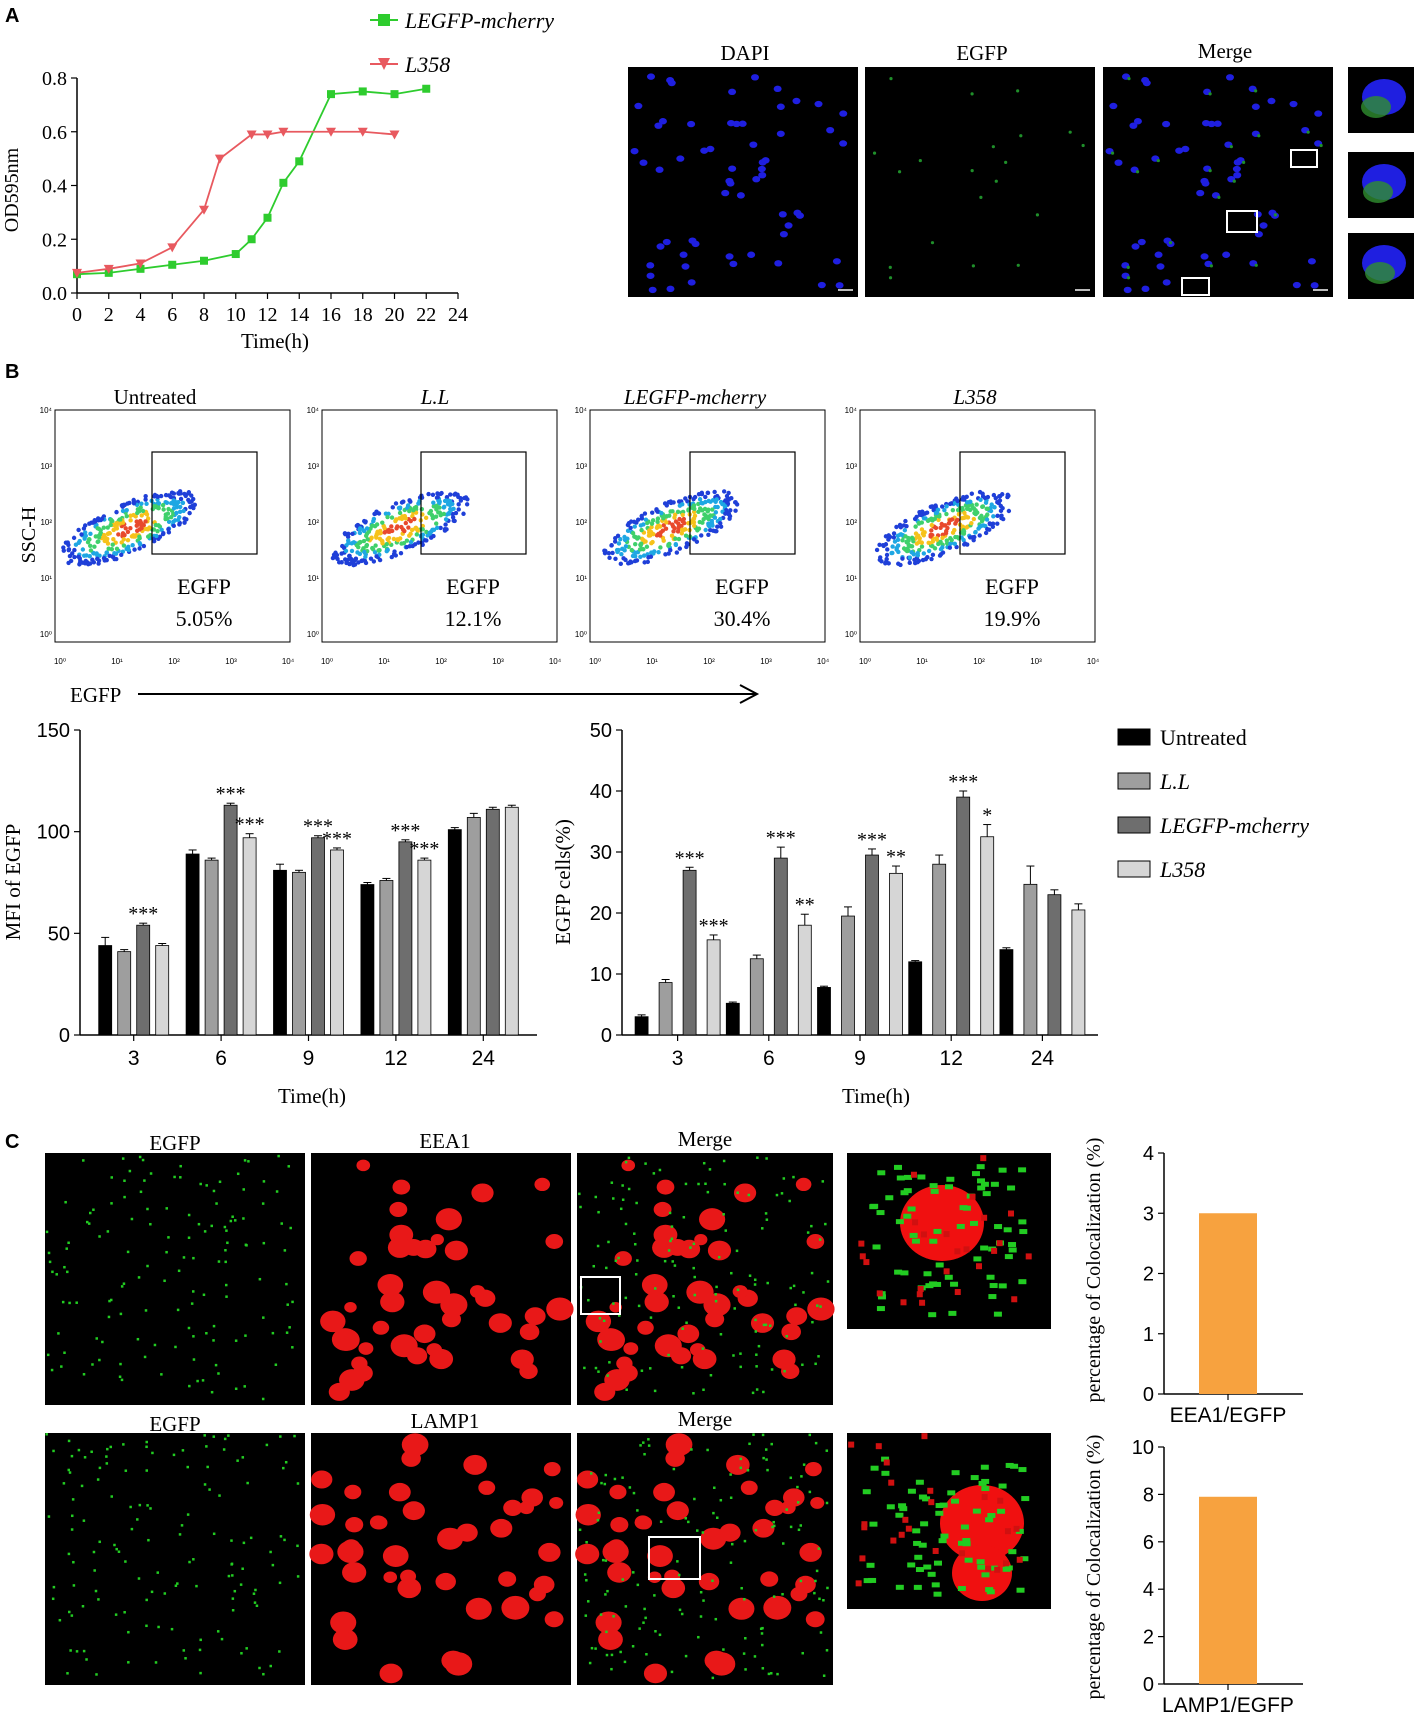 Image resolution: width=1415 pixels, height=1720 pixels. I want to click on ytick-label: 4, so click(1148, 1154).